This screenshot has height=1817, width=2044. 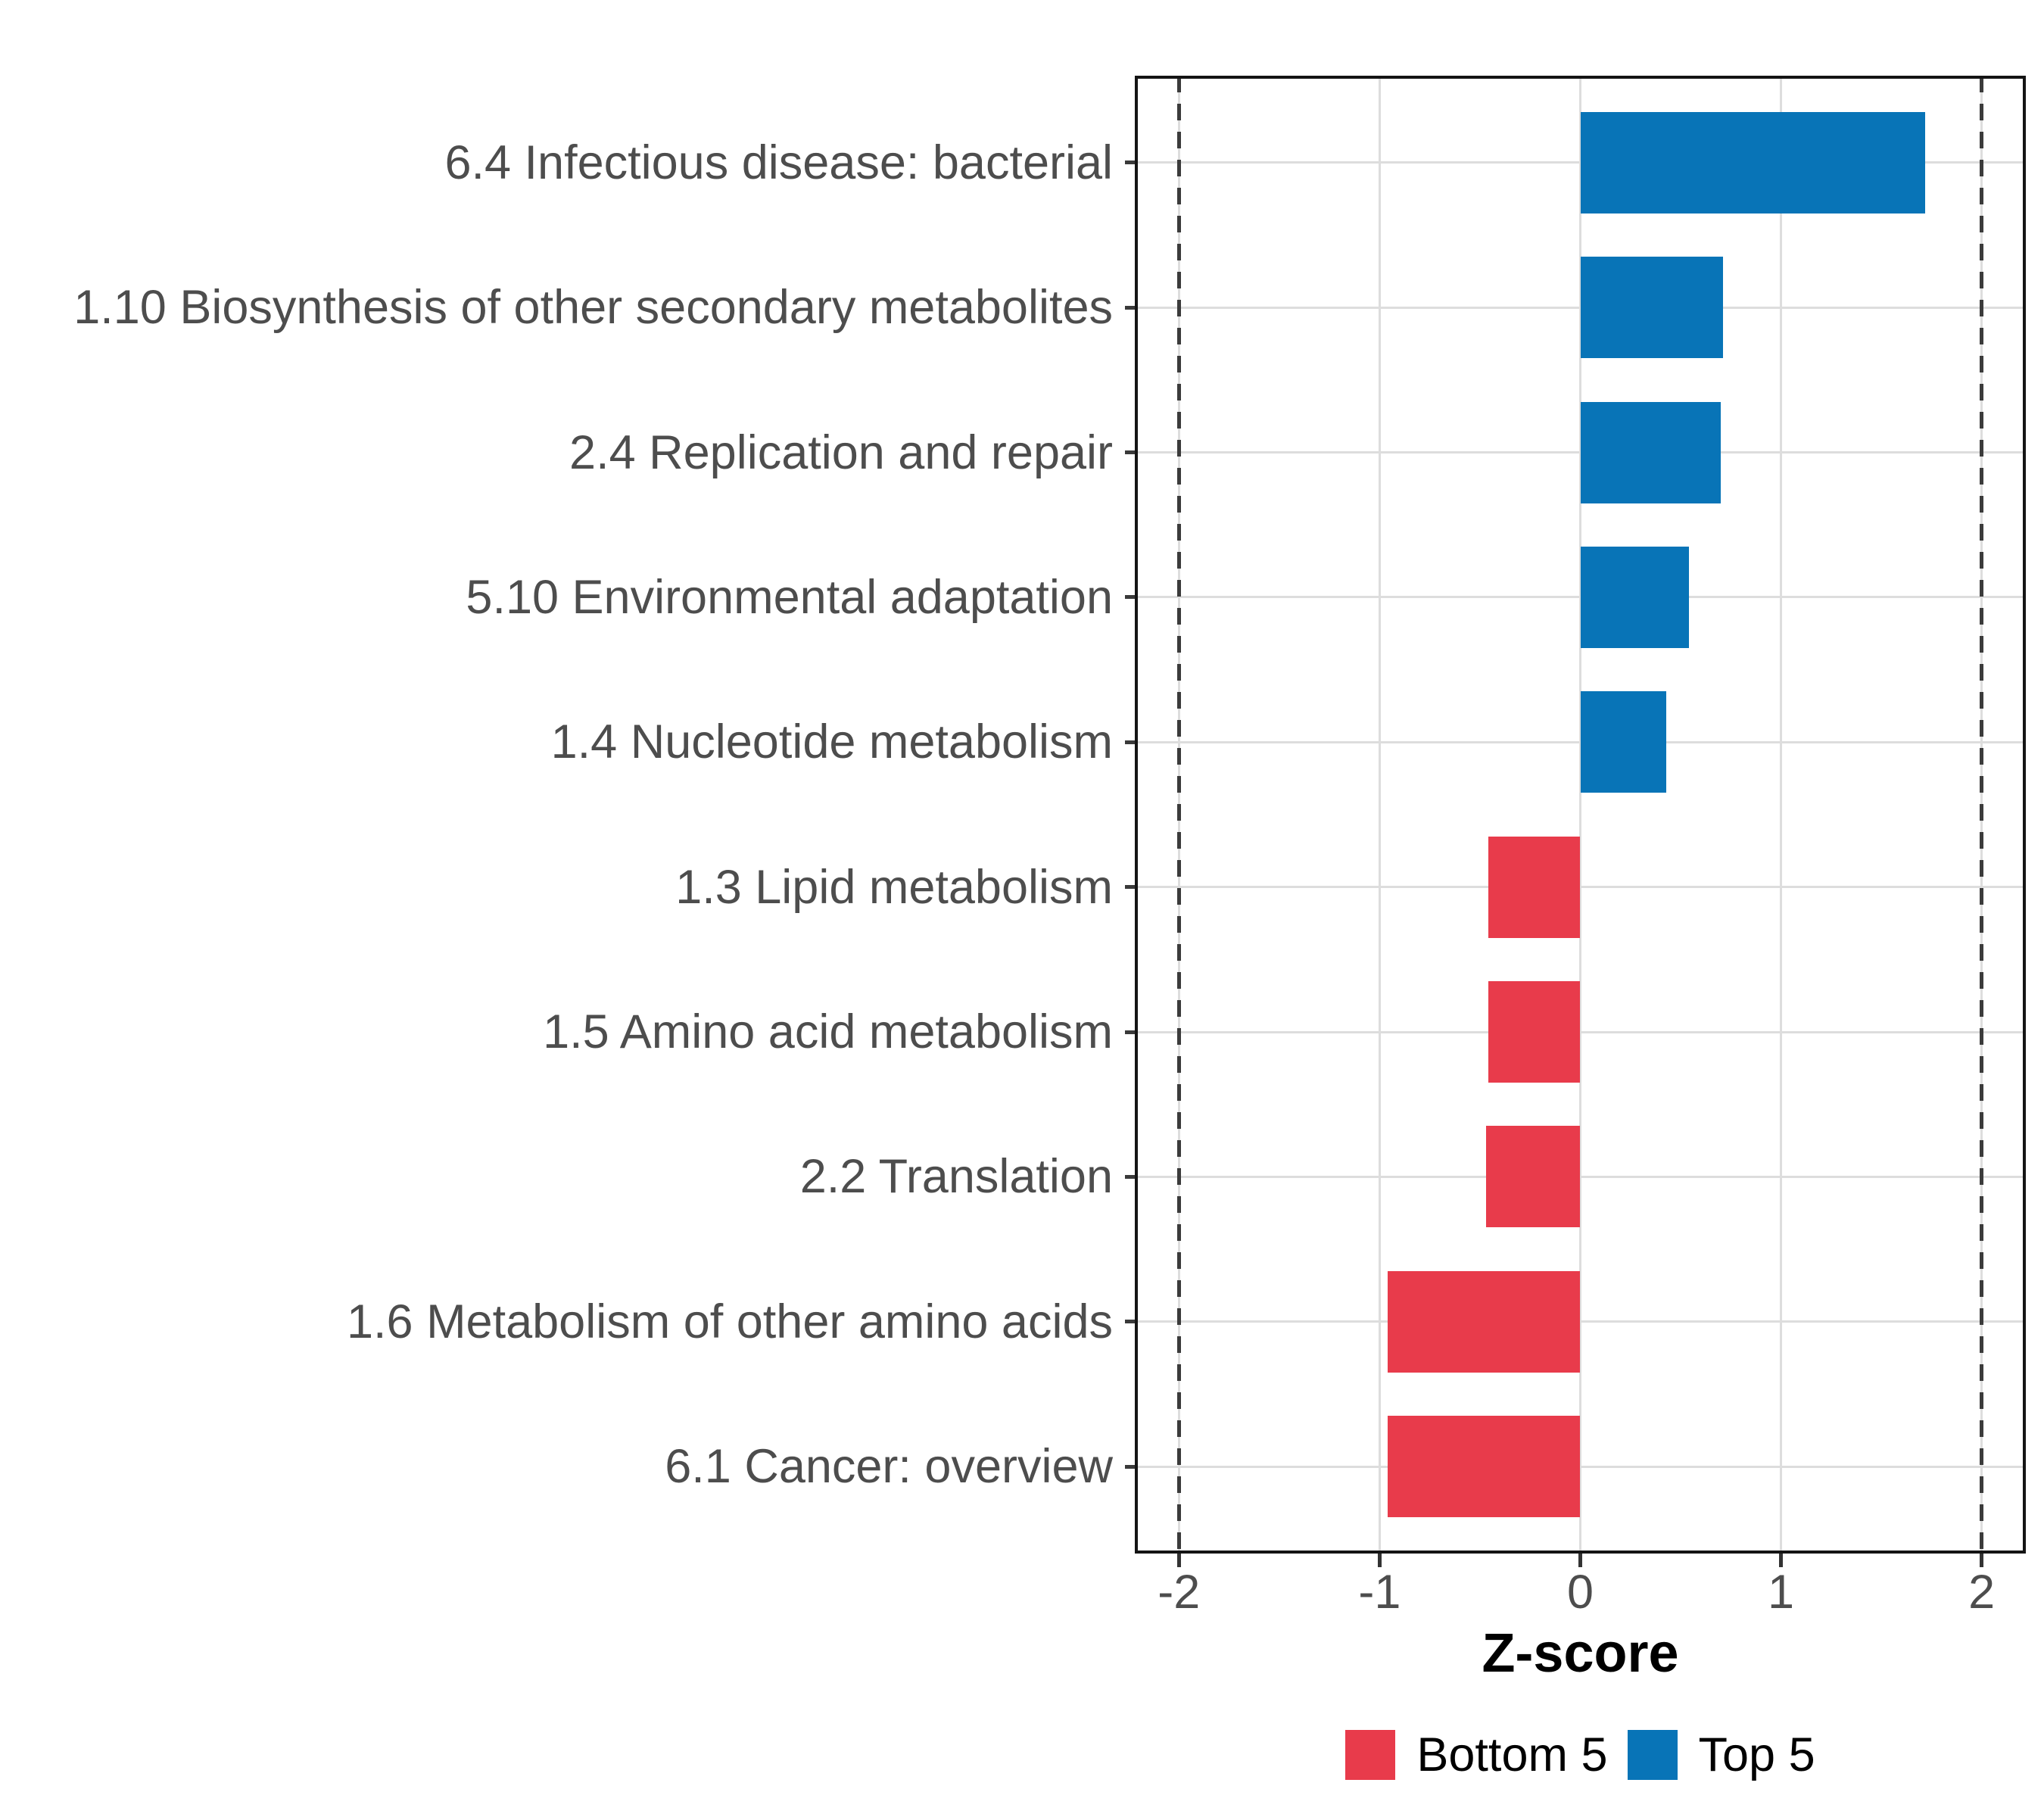 What do you see at coordinates (1580, 1592) in the screenshot?
I see `x-axis-tick-label: 0` at bounding box center [1580, 1592].